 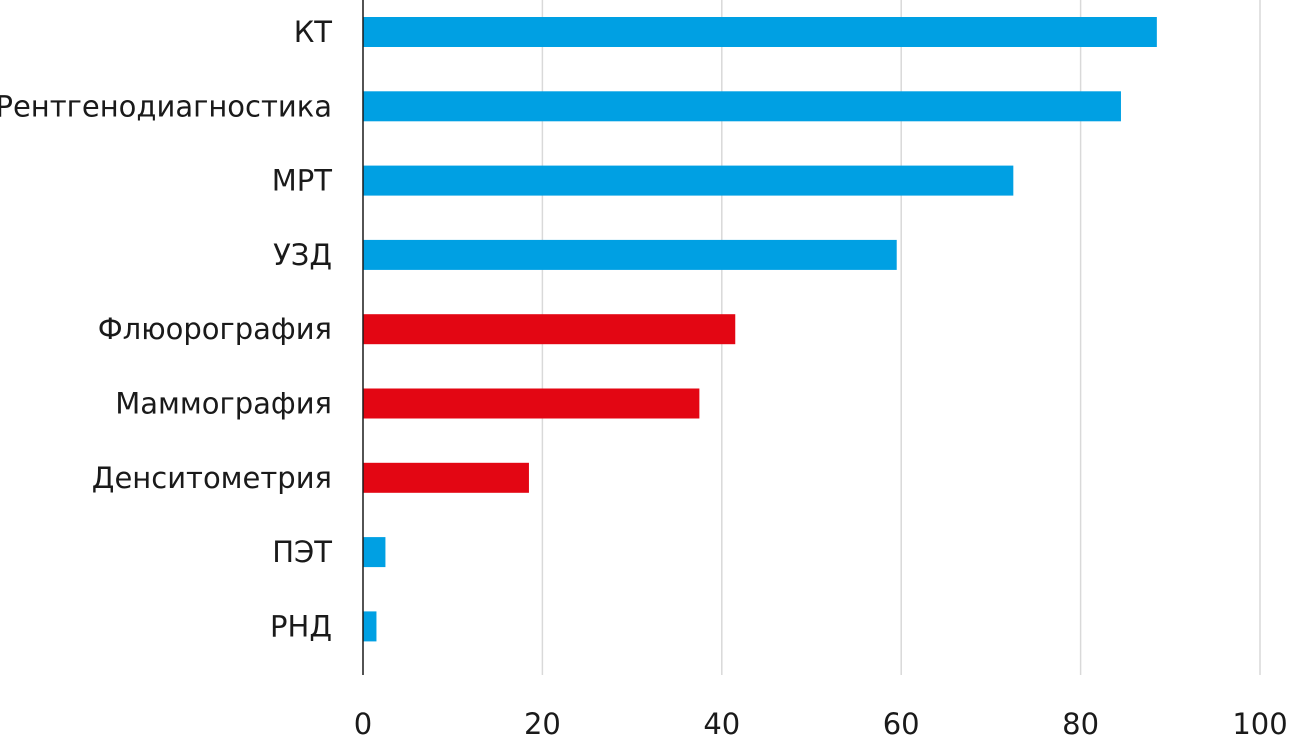 What do you see at coordinates (1259, 724) in the screenshot?
I see `x-tick-label-100: 100` at bounding box center [1259, 724].